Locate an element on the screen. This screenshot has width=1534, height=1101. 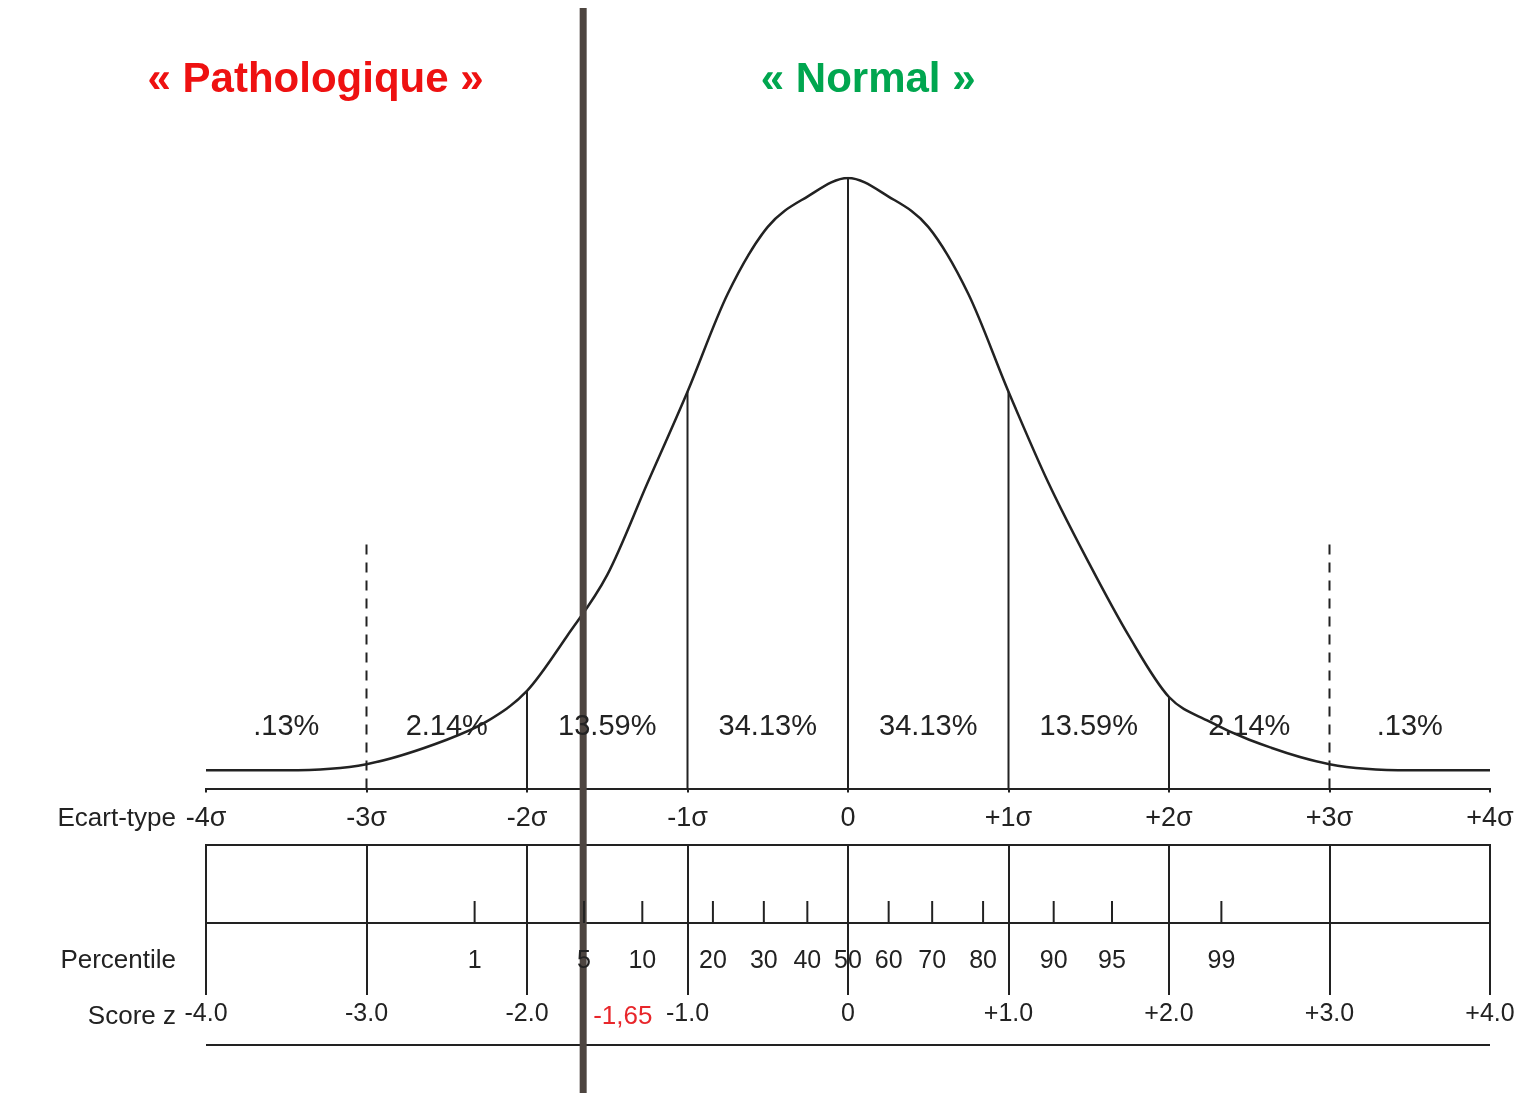
text: 99 is located at coordinates (1221, 958).